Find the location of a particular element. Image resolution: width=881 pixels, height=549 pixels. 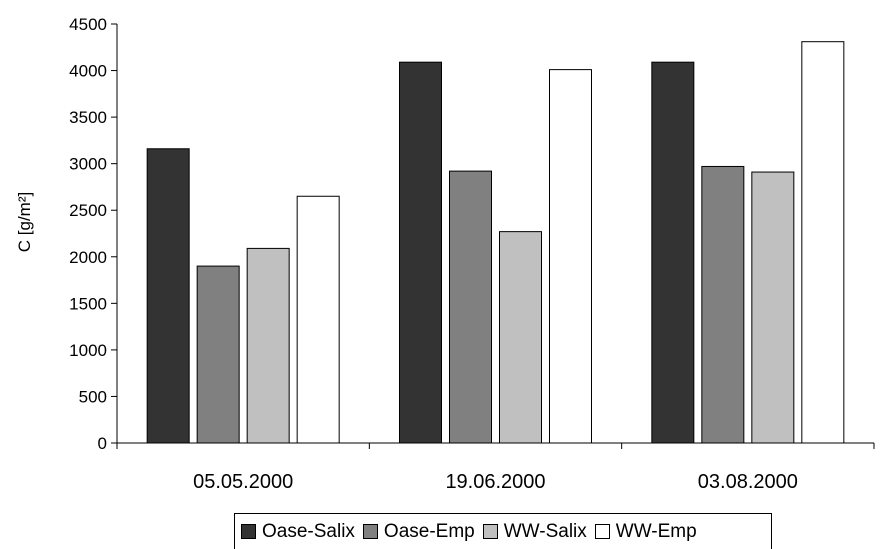

y-tick-label: 2000 is located at coordinates (88, 257).